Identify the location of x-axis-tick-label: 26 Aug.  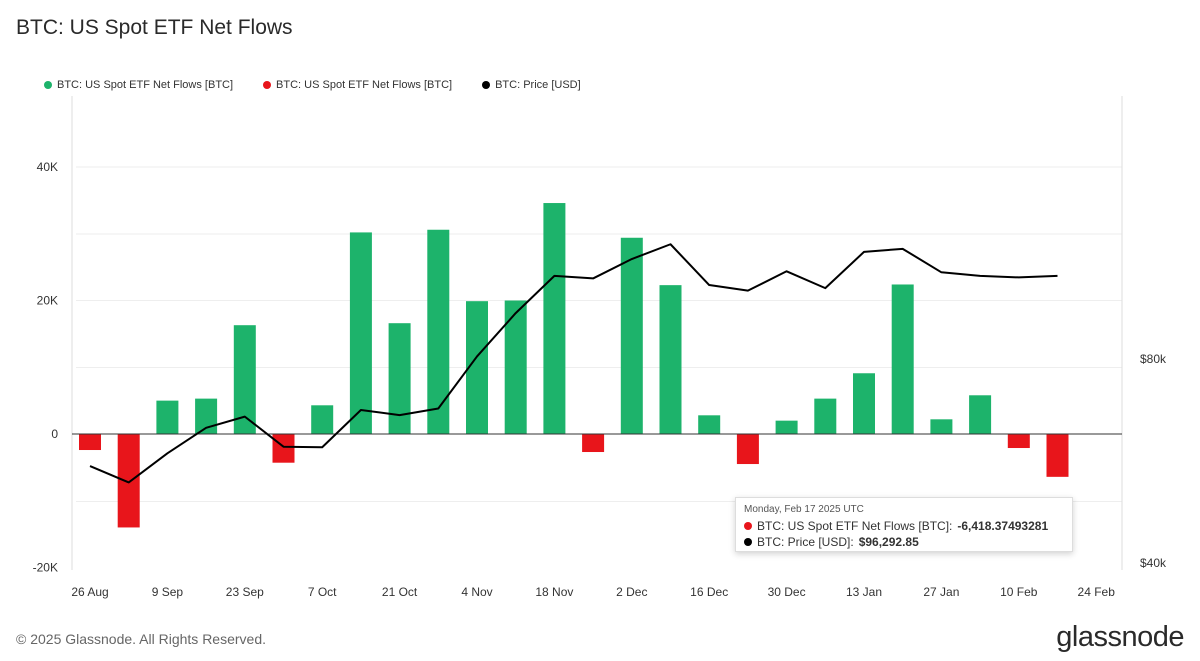
(89, 592).